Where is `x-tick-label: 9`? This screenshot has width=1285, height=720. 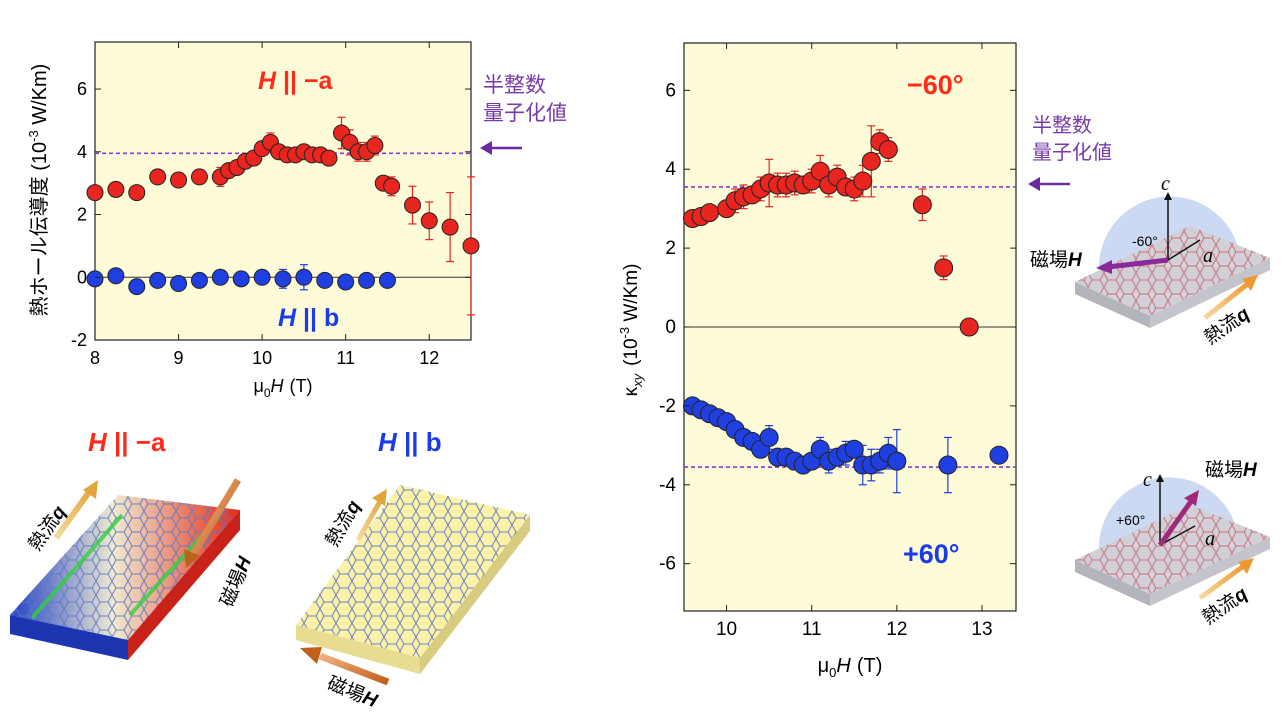 x-tick-label: 9 is located at coordinates (179, 358).